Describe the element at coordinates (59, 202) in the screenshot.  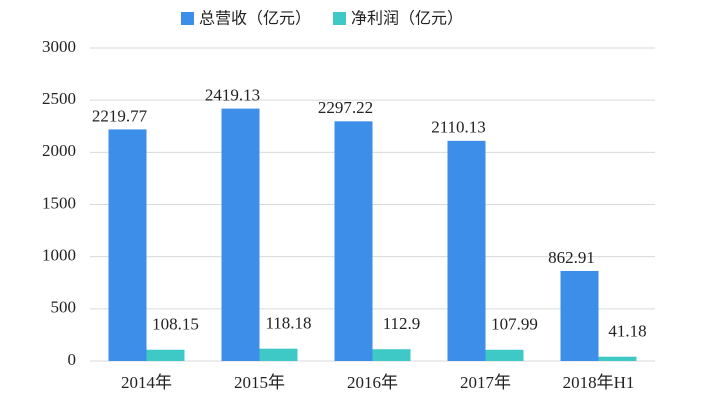
I see `y-tick-label: 1500` at that location.